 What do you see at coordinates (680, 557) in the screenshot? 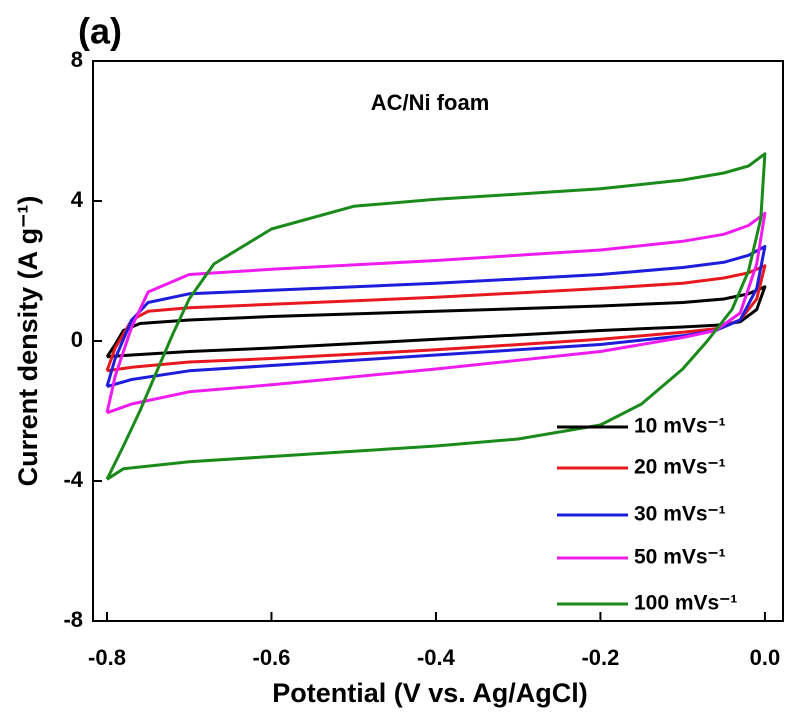
I see `legend-label: 50 mVs⁻¹` at bounding box center [680, 557].